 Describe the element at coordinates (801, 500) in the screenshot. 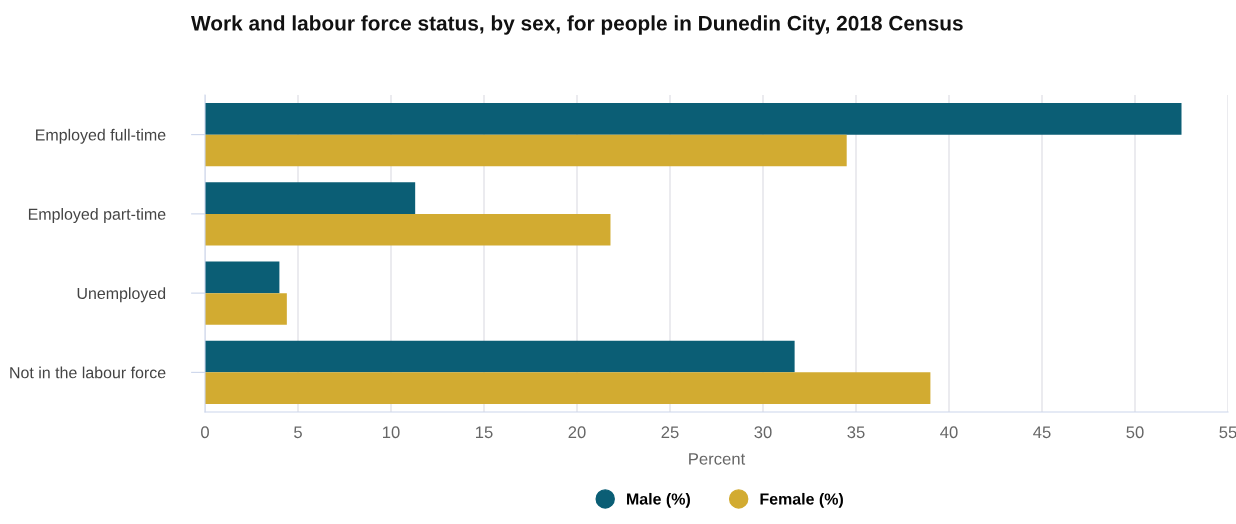

I see `legend-label: Female (%)` at that location.